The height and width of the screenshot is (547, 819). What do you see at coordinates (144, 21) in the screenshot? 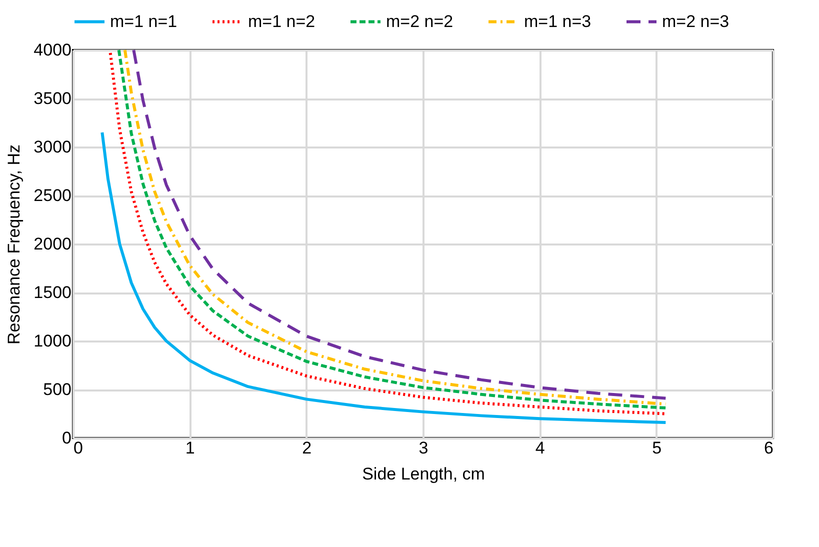
I see `legend-label: m=1 n=1` at bounding box center [144, 21].